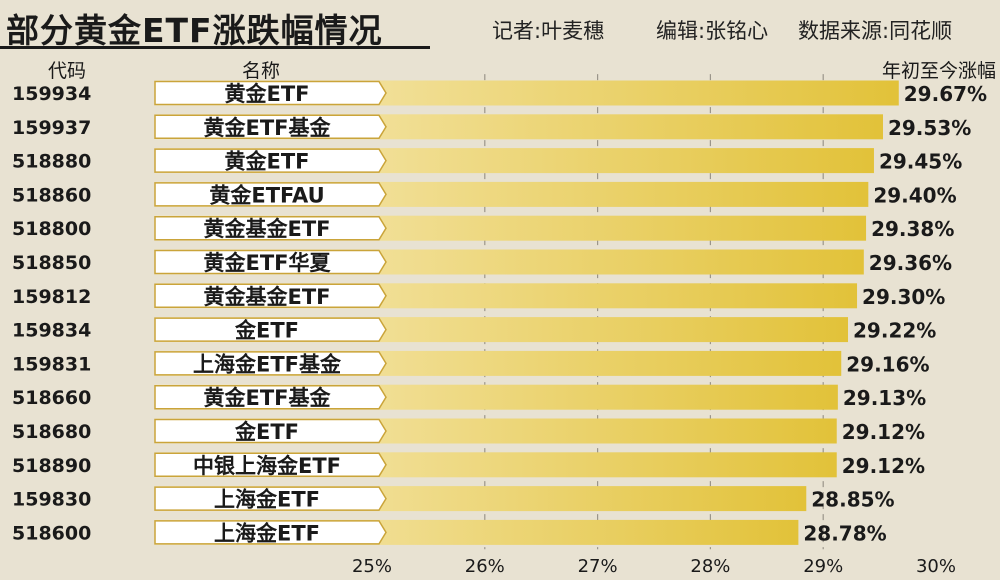  What do you see at coordinates (945, 94) in the screenshot?
I see `value-label: 29.67%` at bounding box center [945, 94].